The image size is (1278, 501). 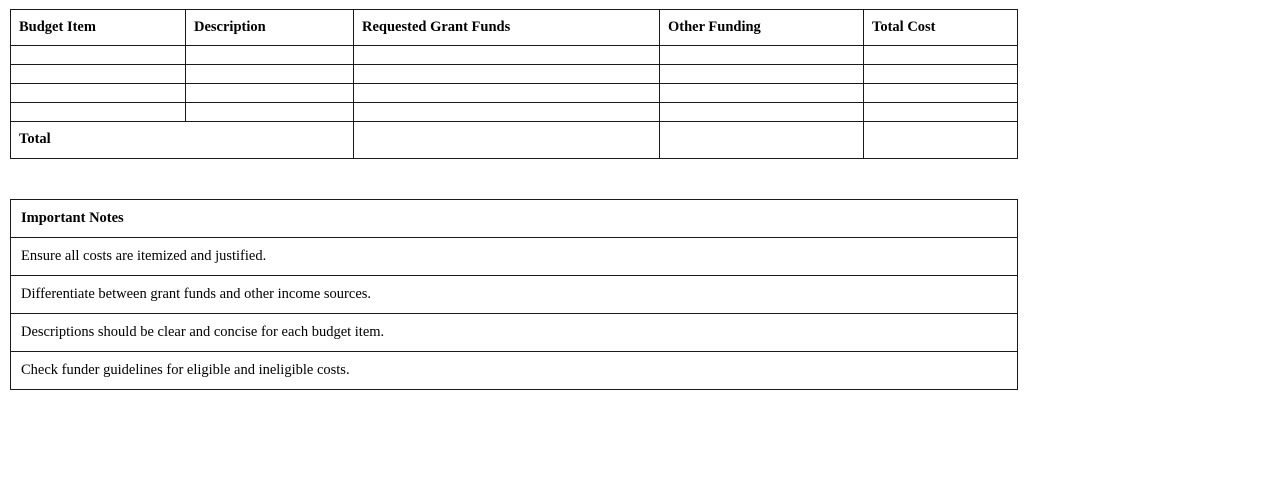 I want to click on budget-table-total-row: Total, so click(x=514, y=140).